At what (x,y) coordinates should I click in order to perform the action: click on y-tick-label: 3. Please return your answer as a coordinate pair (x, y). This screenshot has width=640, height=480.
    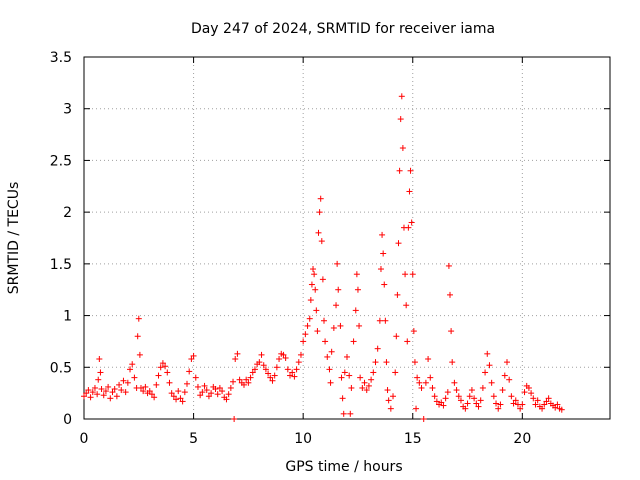
    Looking at the image, I should click on (67, 110).